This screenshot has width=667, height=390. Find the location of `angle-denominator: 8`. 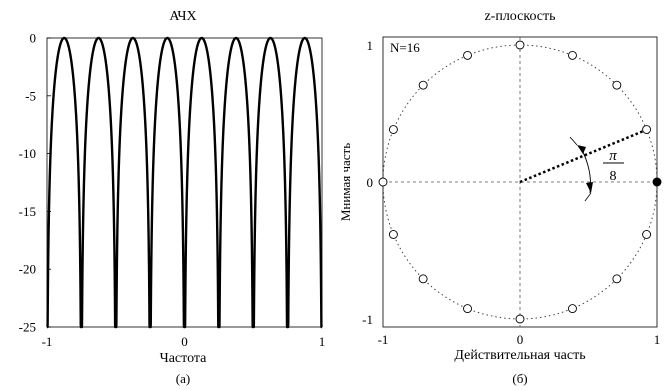

angle-denominator: 8 is located at coordinates (613, 176).